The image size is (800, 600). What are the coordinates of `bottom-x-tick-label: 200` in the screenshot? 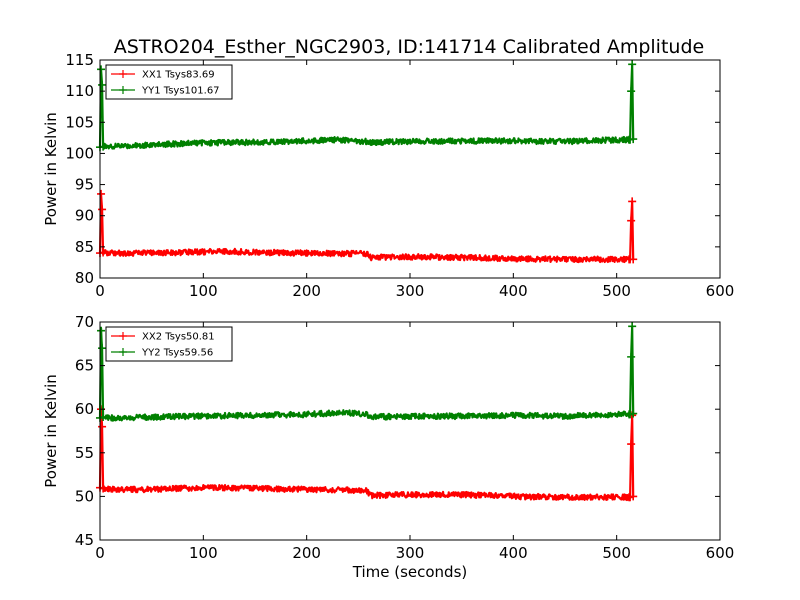 It's located at (306, 553).